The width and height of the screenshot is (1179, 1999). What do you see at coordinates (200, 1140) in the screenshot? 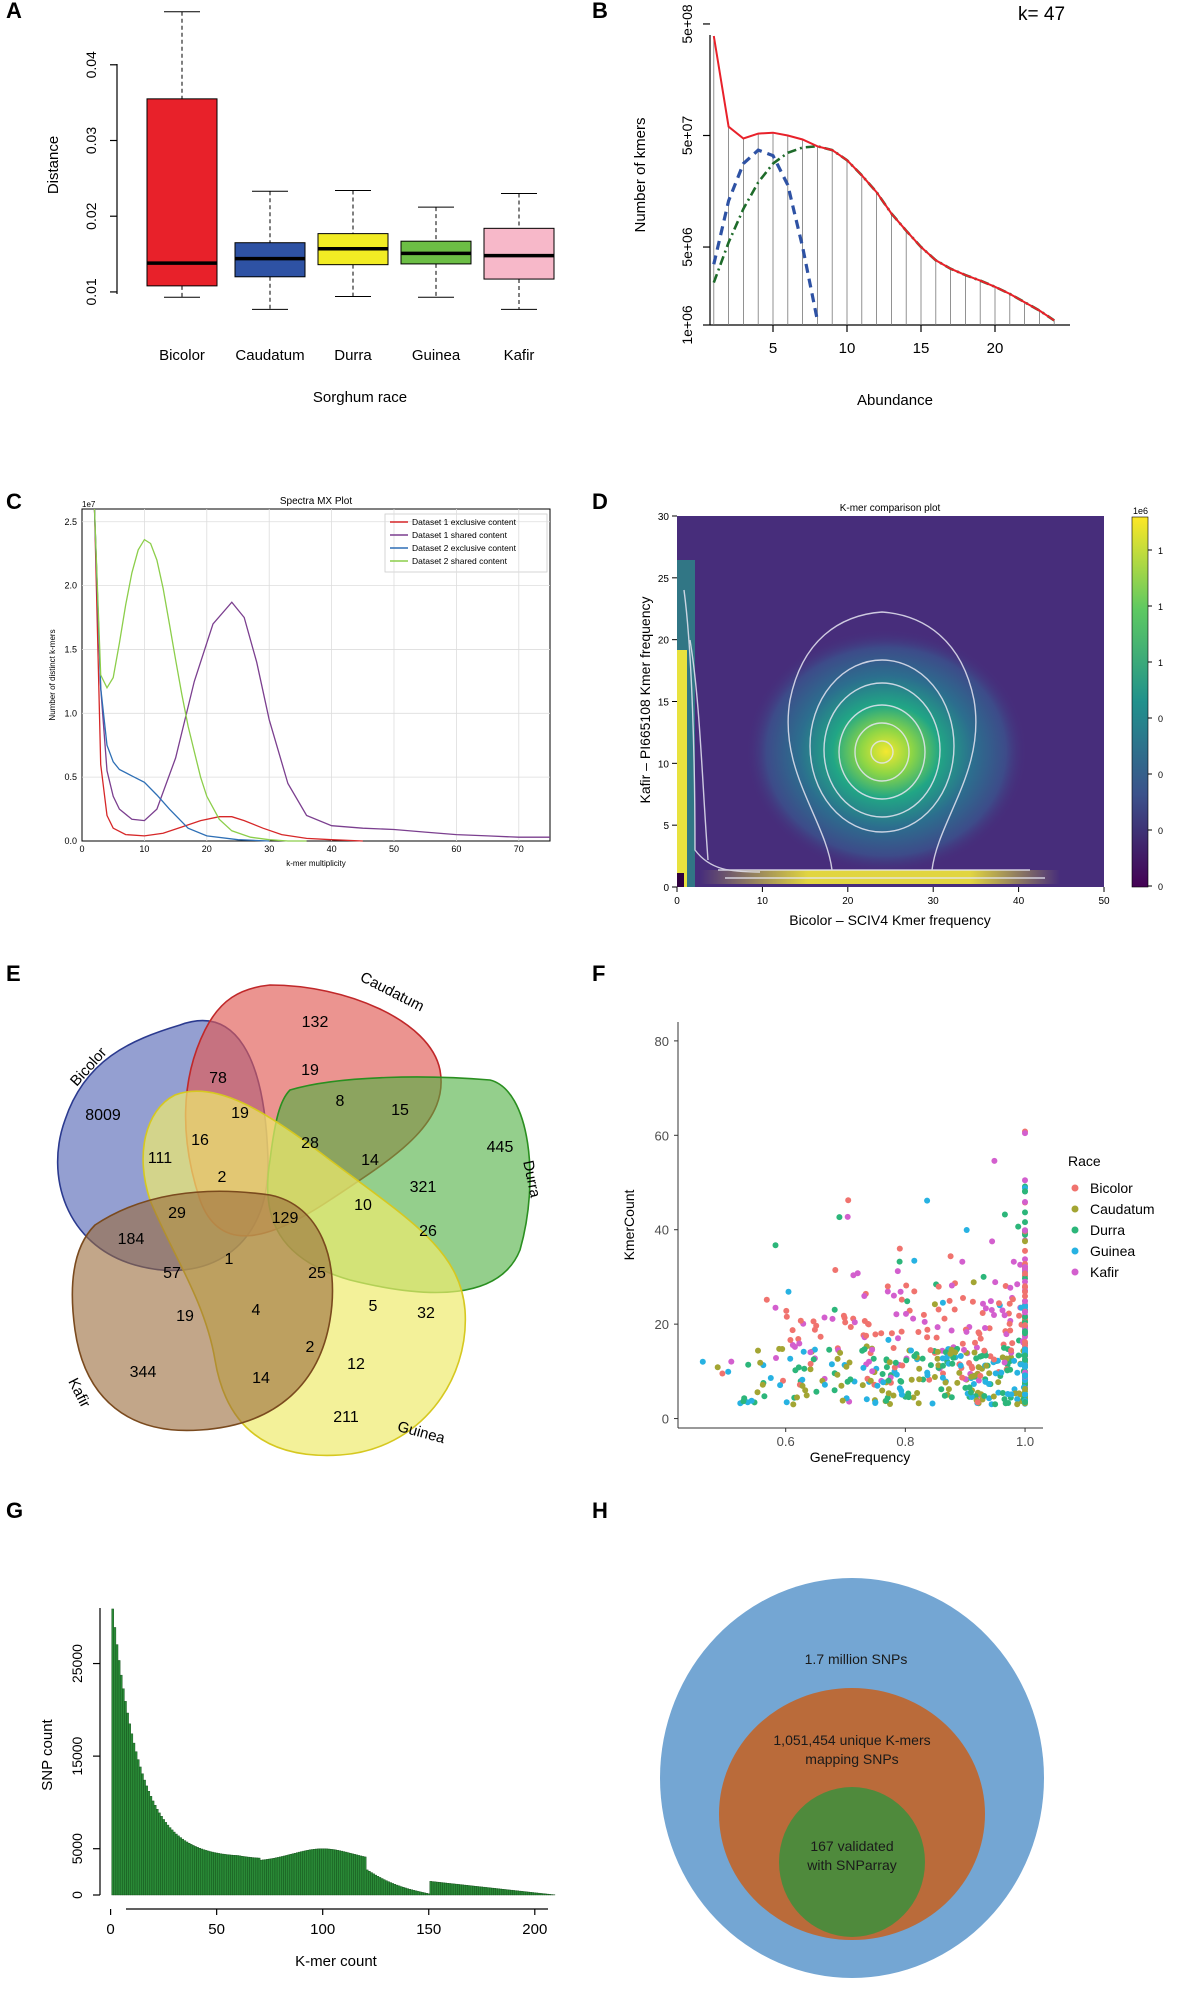
I see `venn-count: 16` at bounding box center [200, 1140].